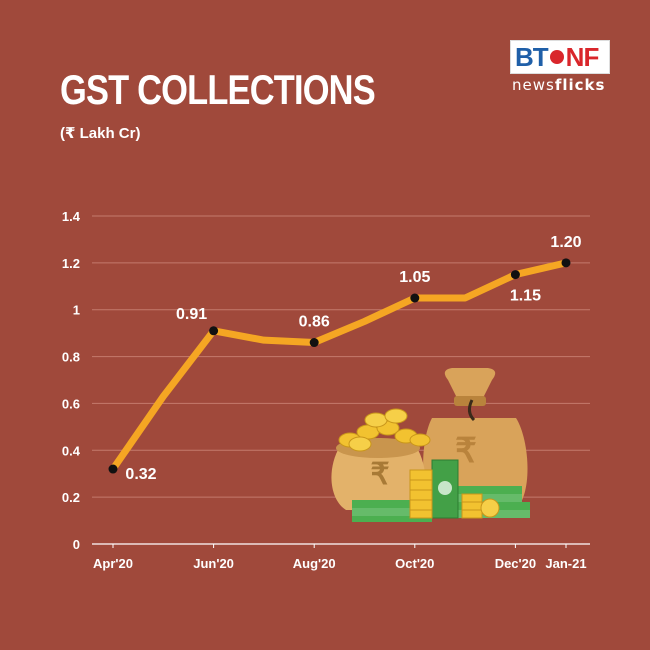 The width and height of the screenshot is (650, 650). I want to click on logo-brand-left: BT, so click(532, 56).